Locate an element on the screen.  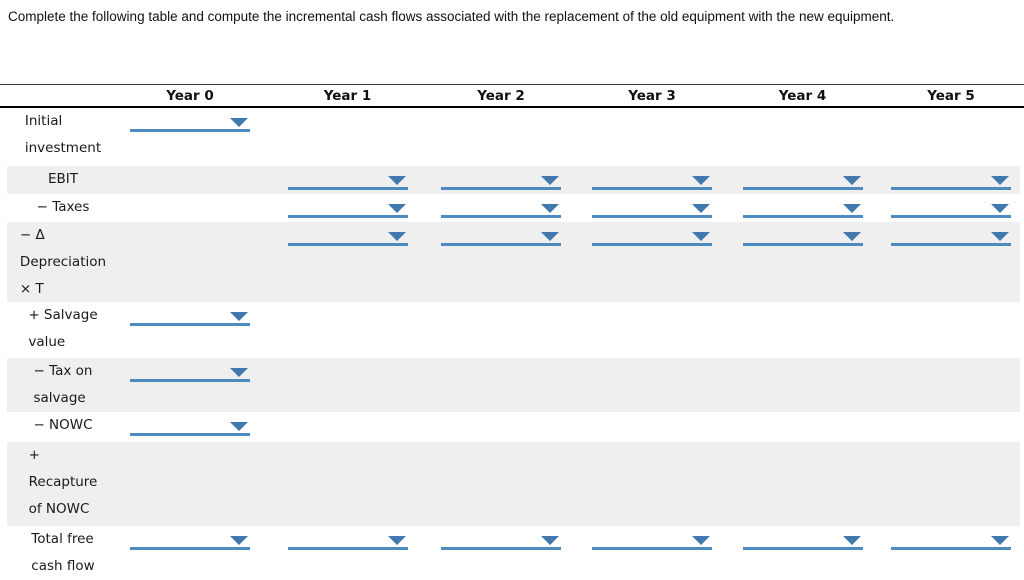
row-label: Total free cash flow is located at coordinates (63, 552).